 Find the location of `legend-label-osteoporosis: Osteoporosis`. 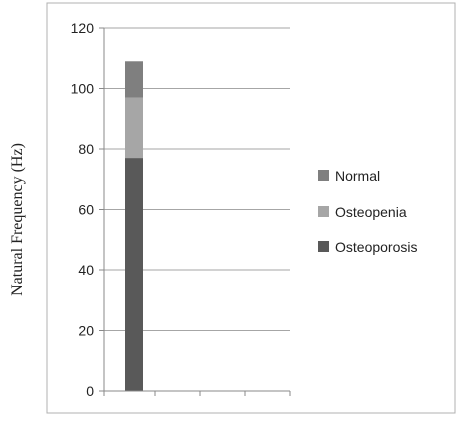

legend-label-osteoporosis: Osteoporosis is located at coordinates (376, 247).